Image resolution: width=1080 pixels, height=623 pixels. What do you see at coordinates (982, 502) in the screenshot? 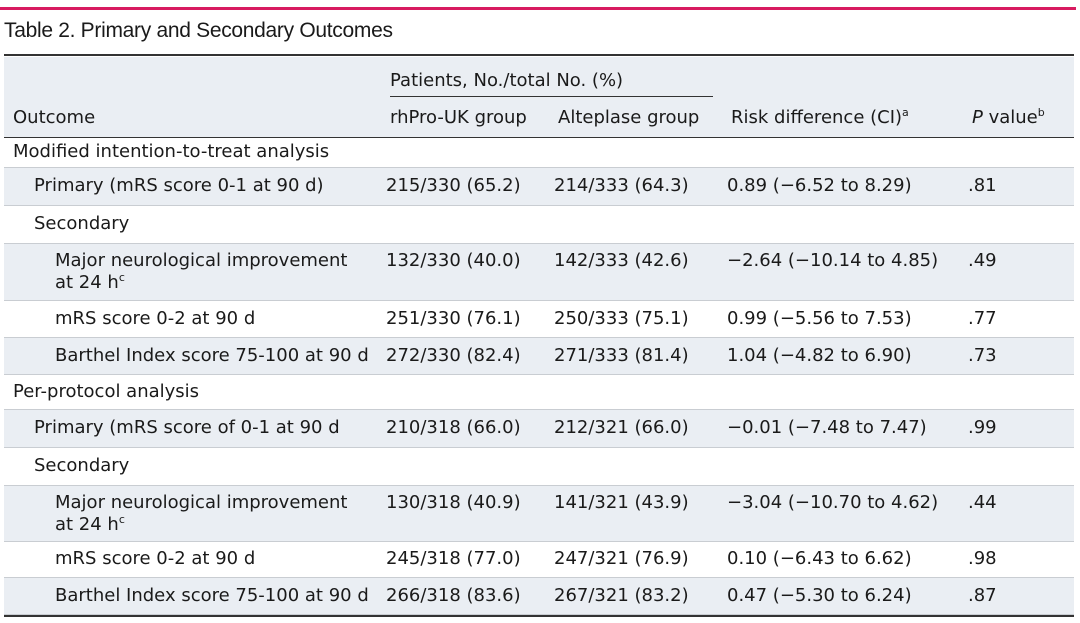
I see `p-value-cell: .44` at bounding box center [982, 502].